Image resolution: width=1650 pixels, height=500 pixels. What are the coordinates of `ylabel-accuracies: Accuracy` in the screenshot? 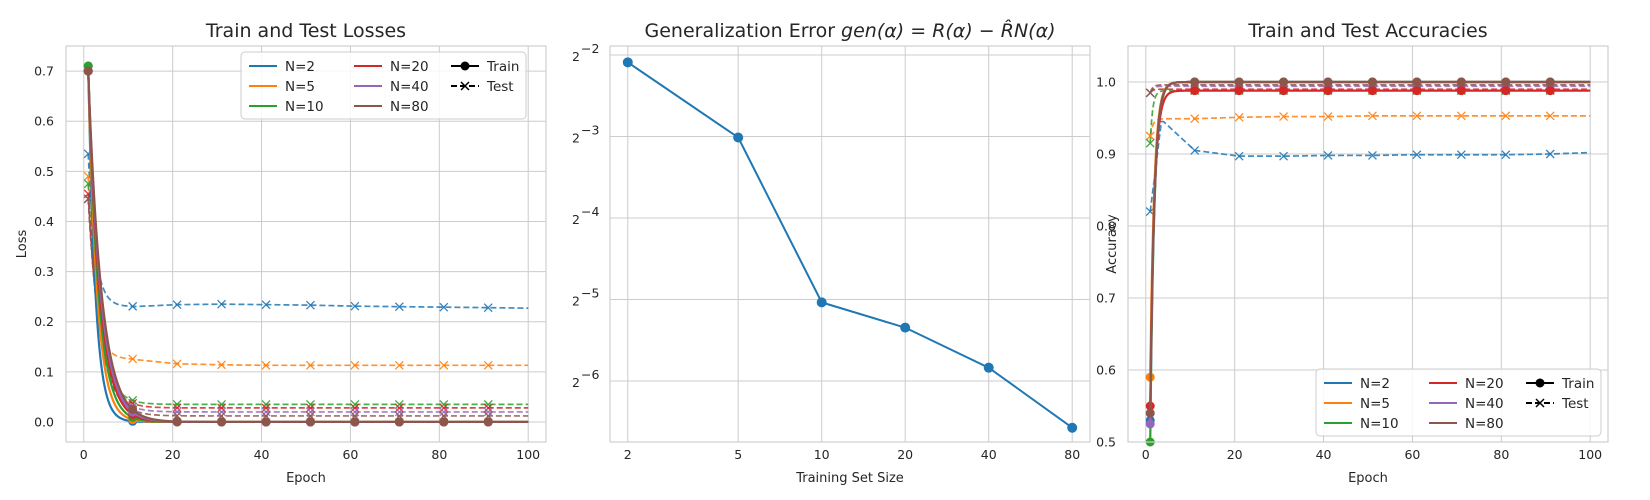 It's located at (1112, 244).